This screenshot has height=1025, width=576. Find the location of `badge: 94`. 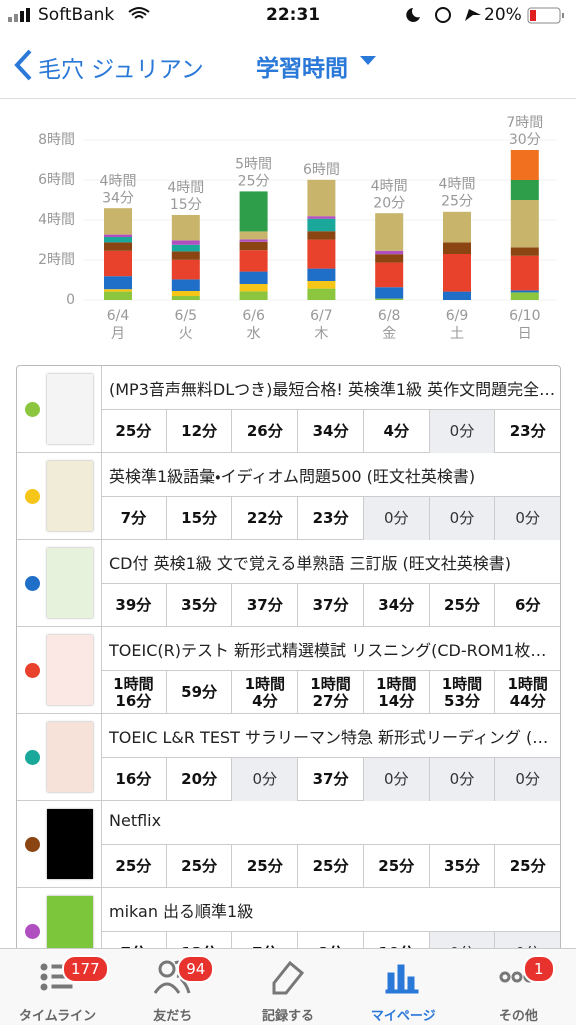

badge: 94 is located at coordinates (196, 969).